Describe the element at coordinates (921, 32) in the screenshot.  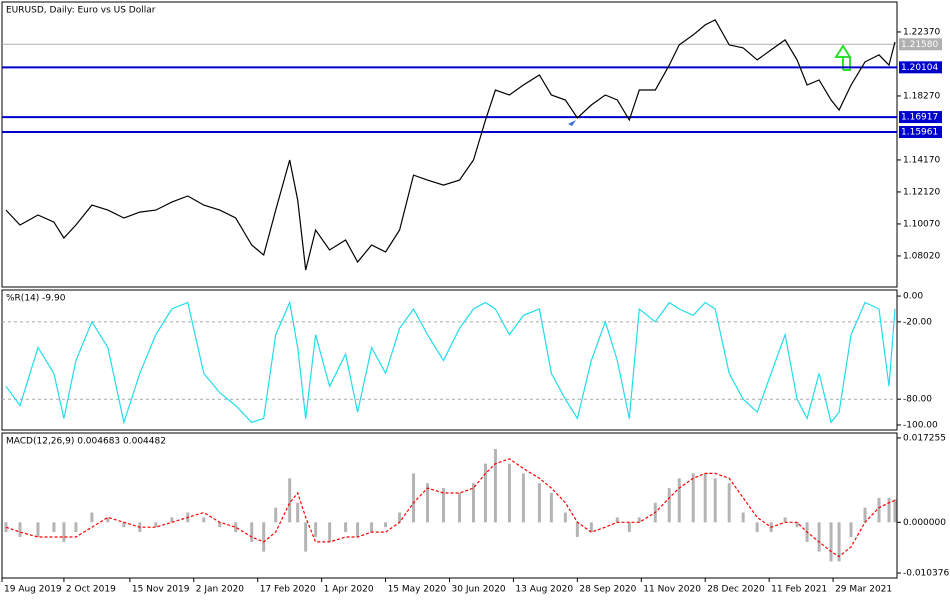
I see `y-tick-label: 1.22370` at that location.